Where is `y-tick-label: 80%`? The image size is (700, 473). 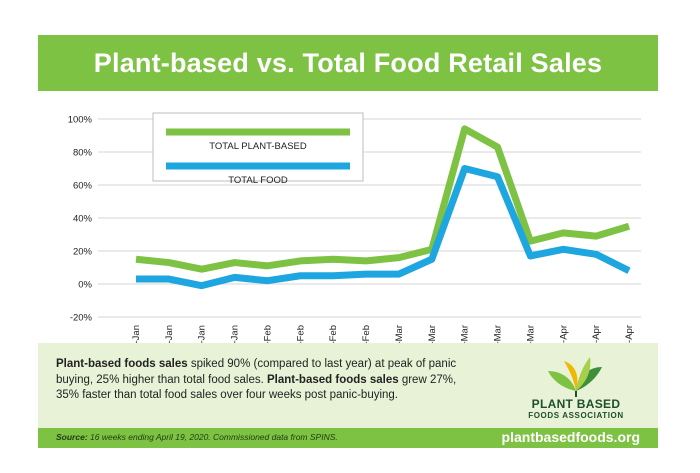
y-tick-label: 80% is located at coordinates (83, 153).